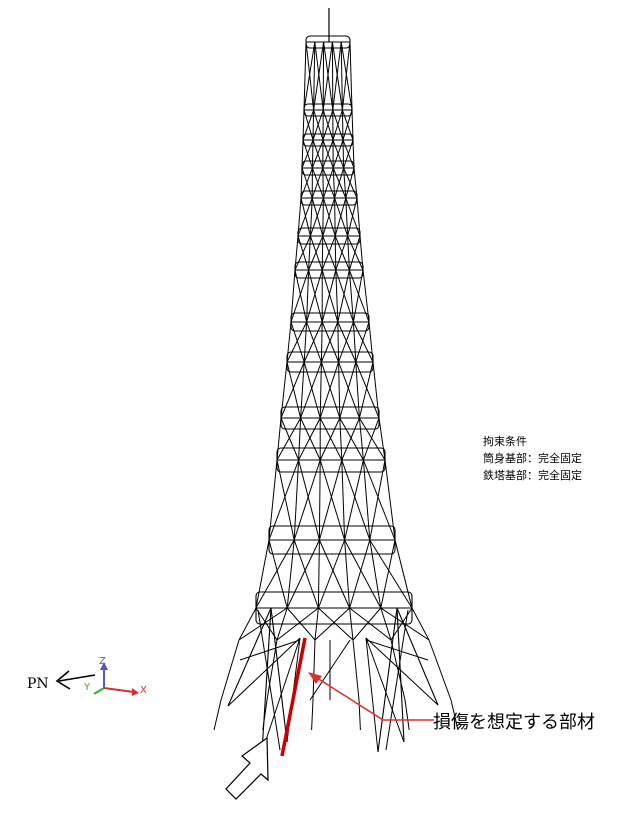 Image resolution: width=629 pixels, height=821 pixels. I want to click on damage-callout-line, so click(373, 698).